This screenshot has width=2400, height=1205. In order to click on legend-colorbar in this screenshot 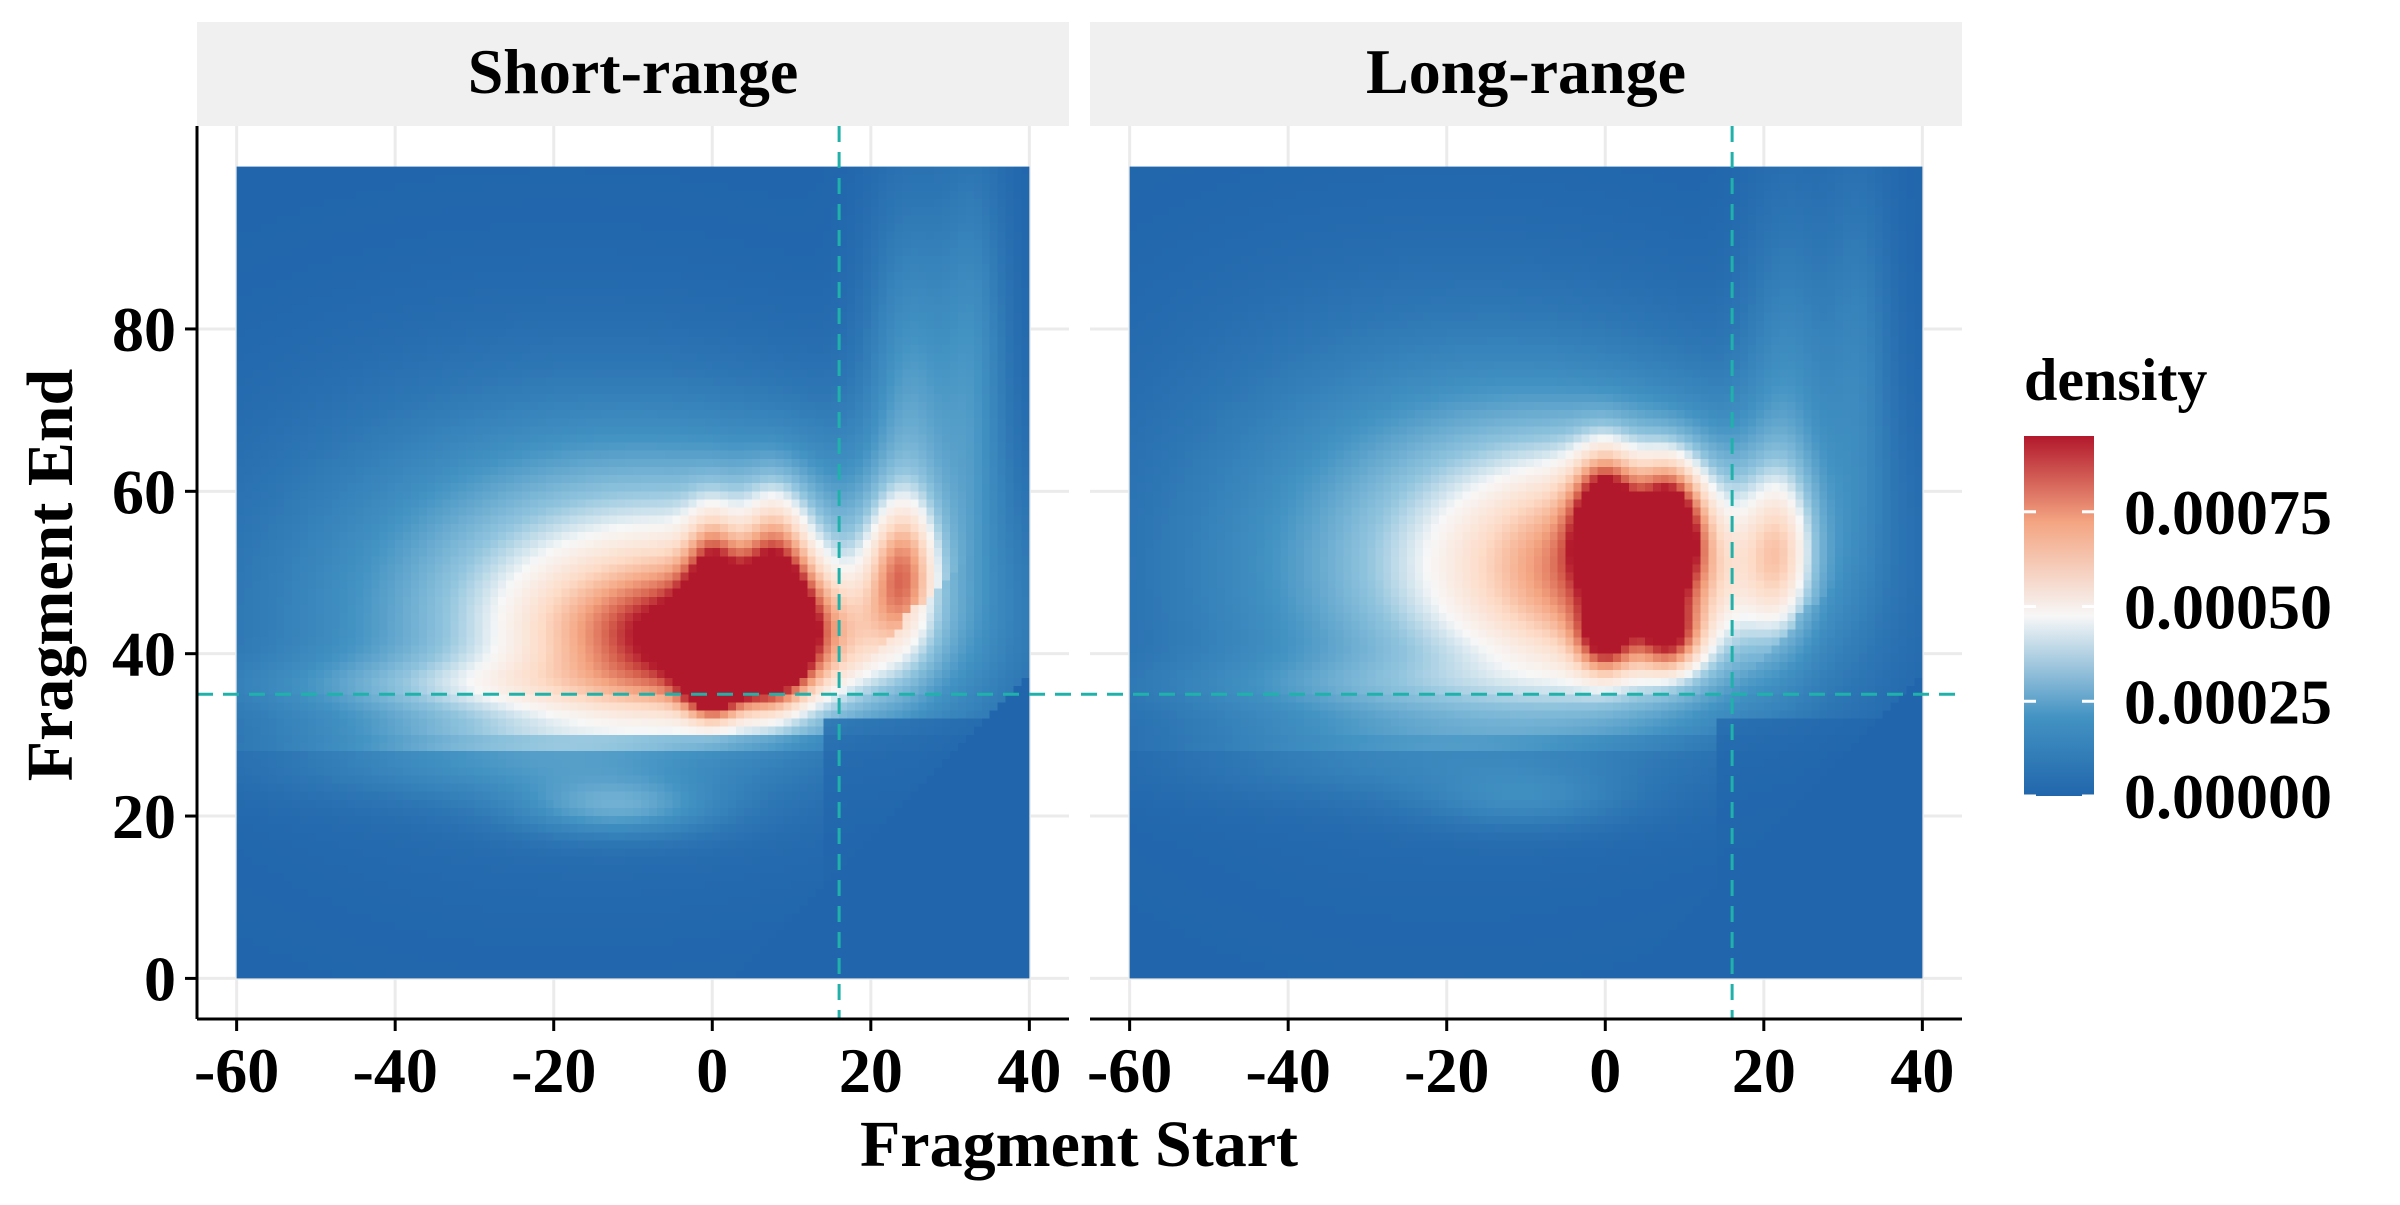, I will do `click(2059, 616)`.